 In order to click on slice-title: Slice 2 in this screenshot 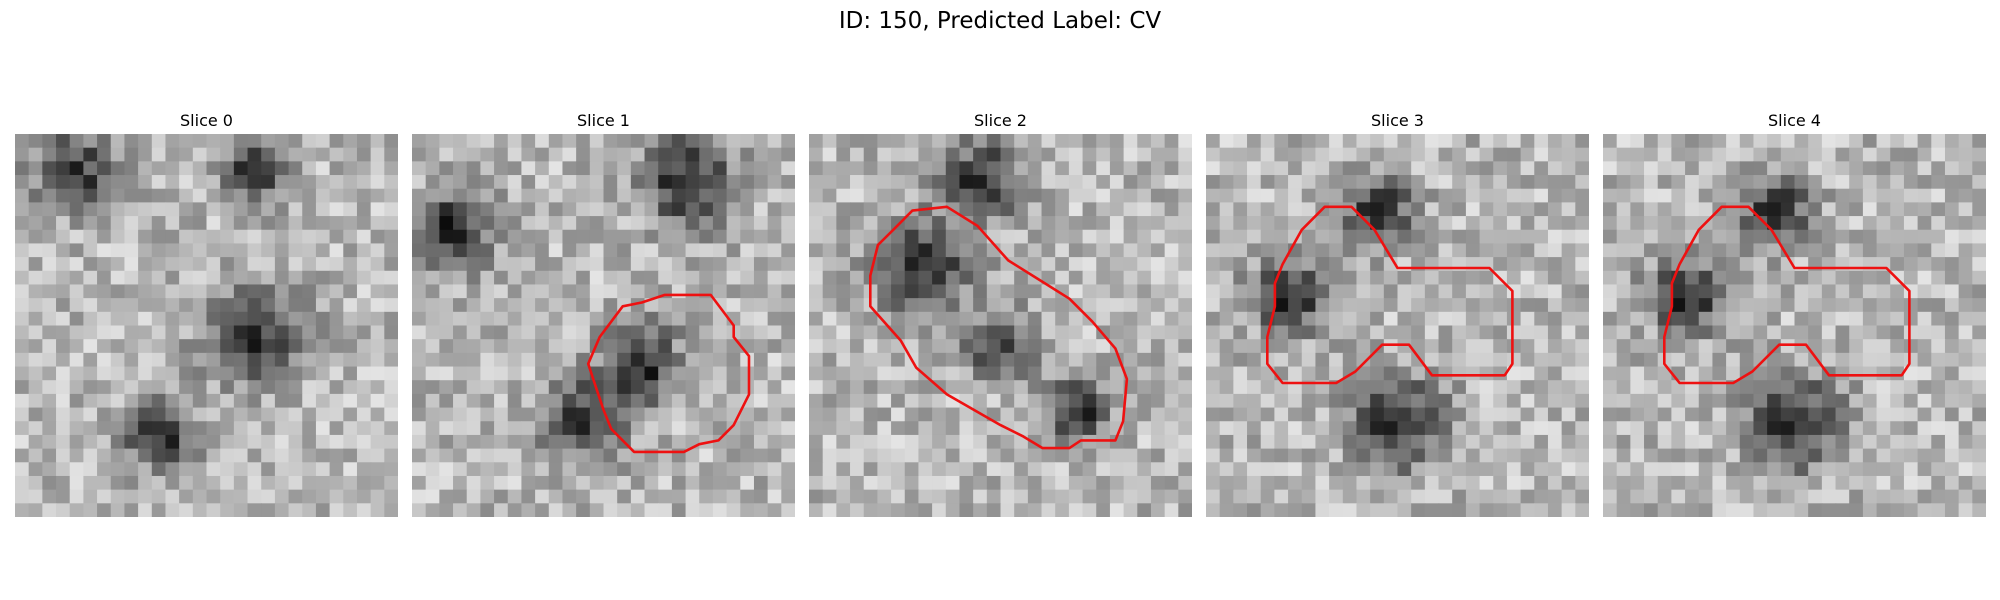, I will do `click(1000, 120)`.